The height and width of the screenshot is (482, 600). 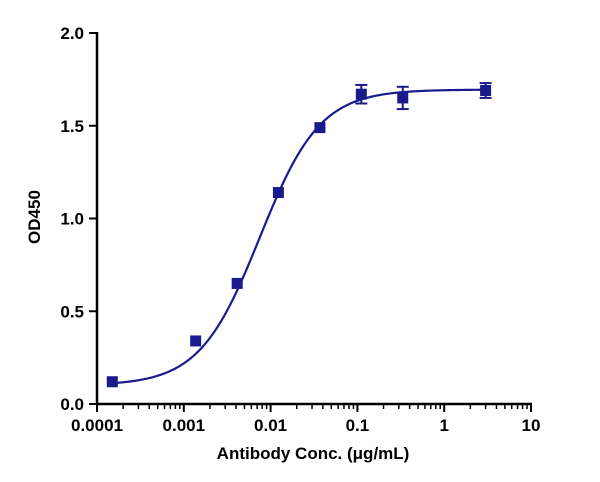 I want to click on x-axis-title: Antibody Conc. (μg/mL), so click(x=313, y=453).